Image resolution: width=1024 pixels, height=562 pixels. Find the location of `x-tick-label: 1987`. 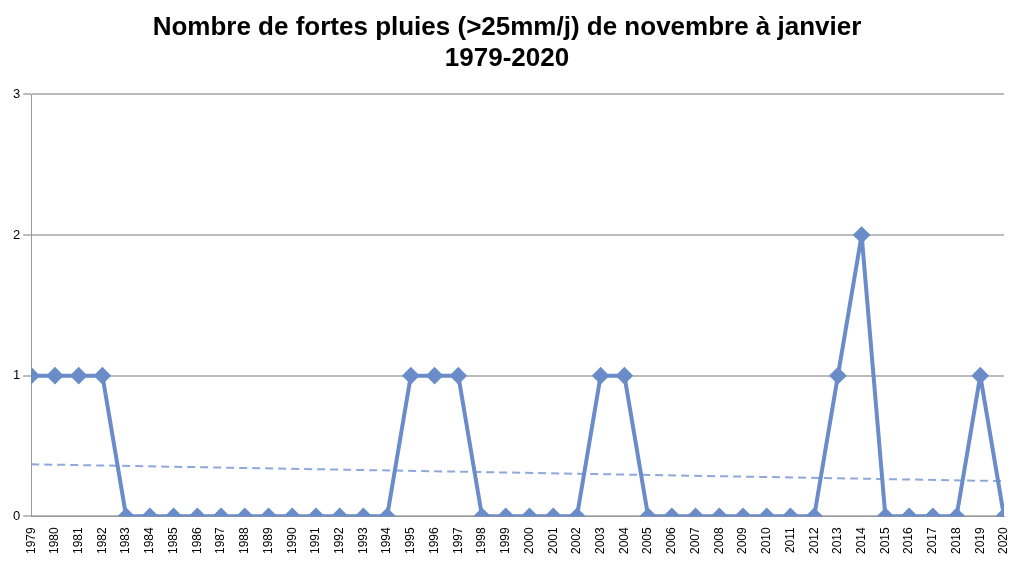

x-tick-label: 1987 is located at coordinates (220, 540).